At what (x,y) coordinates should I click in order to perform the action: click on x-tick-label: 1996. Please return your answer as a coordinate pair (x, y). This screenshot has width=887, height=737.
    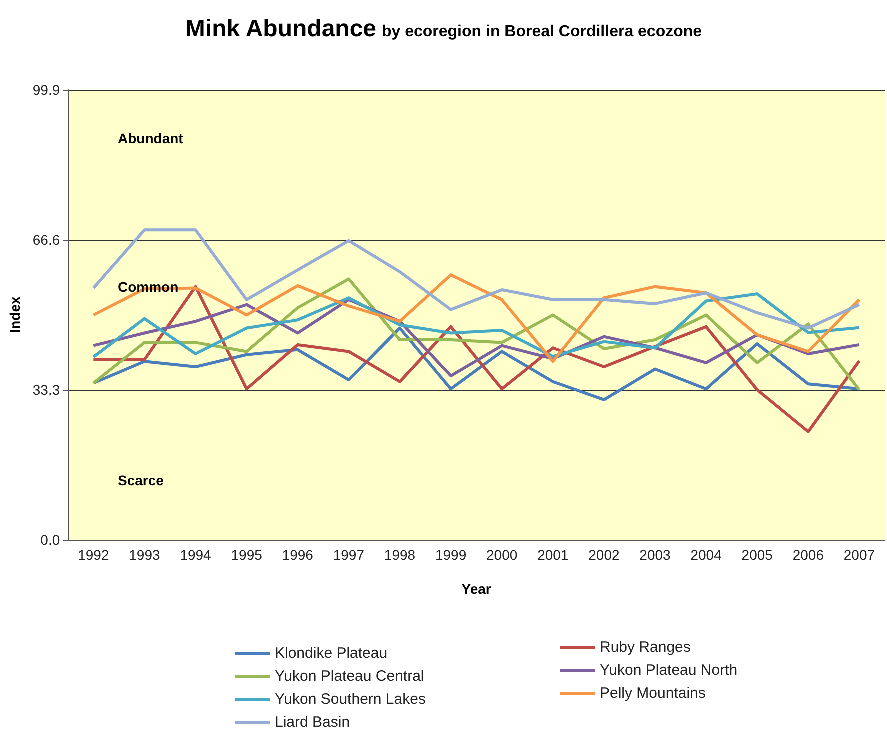
    Looking at the image, I should click on (298, 555).